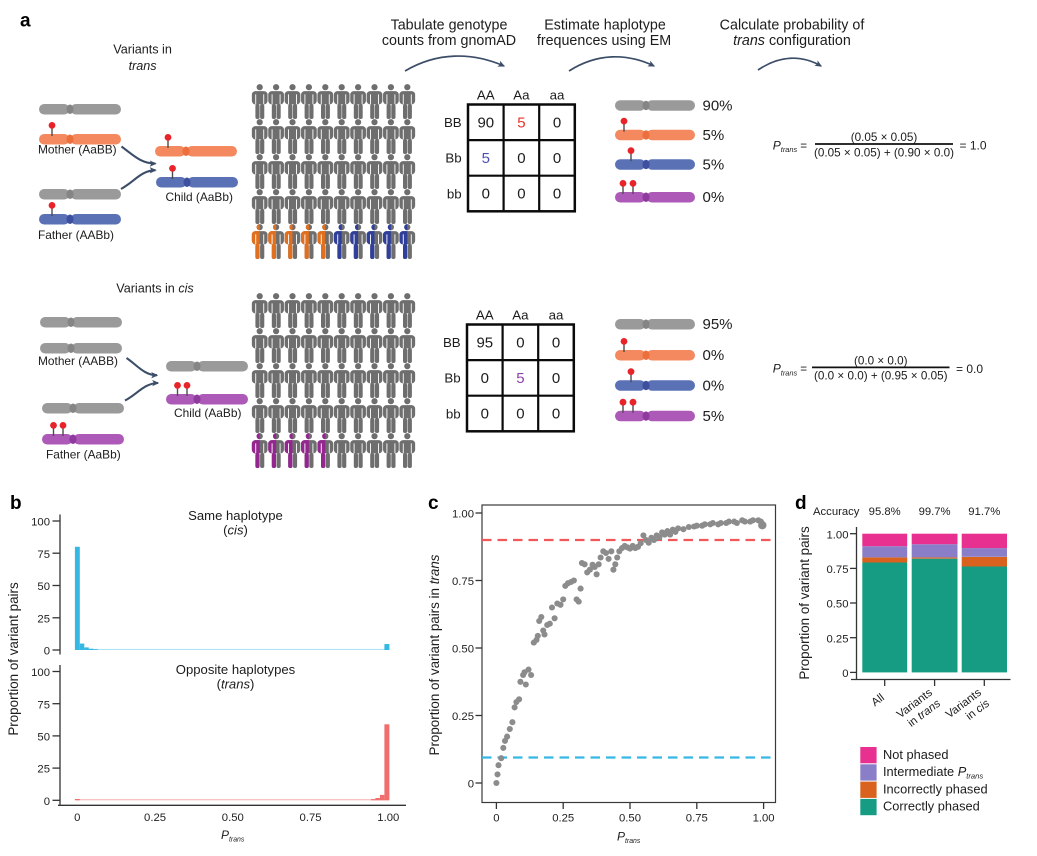 This screenshot has width=1037, height=856. Describe the element at coordinates (718, 105) in the screenshot. I see `svg-text: 90%` at that location.